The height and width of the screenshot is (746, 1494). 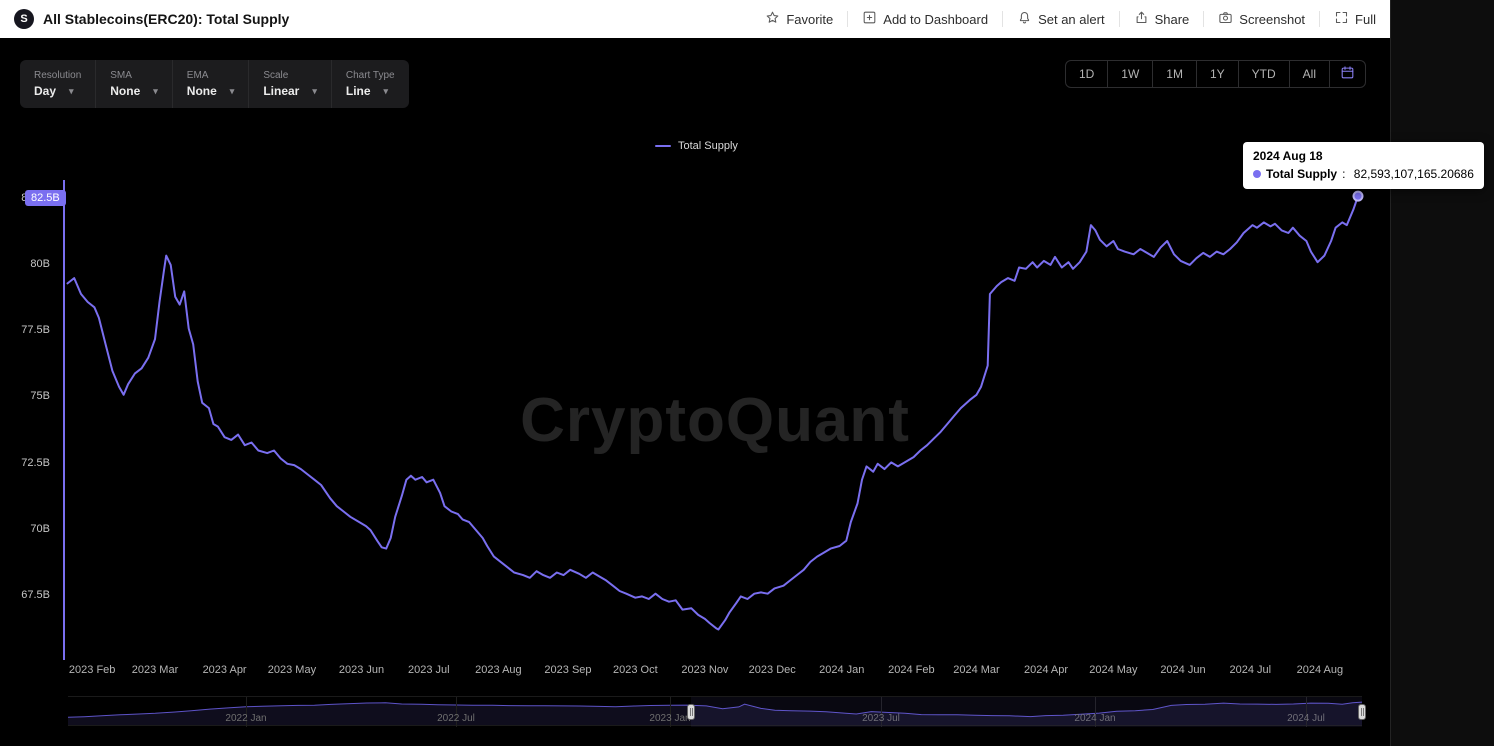 I want to click on navigator-area, so click(x=715, y=713).